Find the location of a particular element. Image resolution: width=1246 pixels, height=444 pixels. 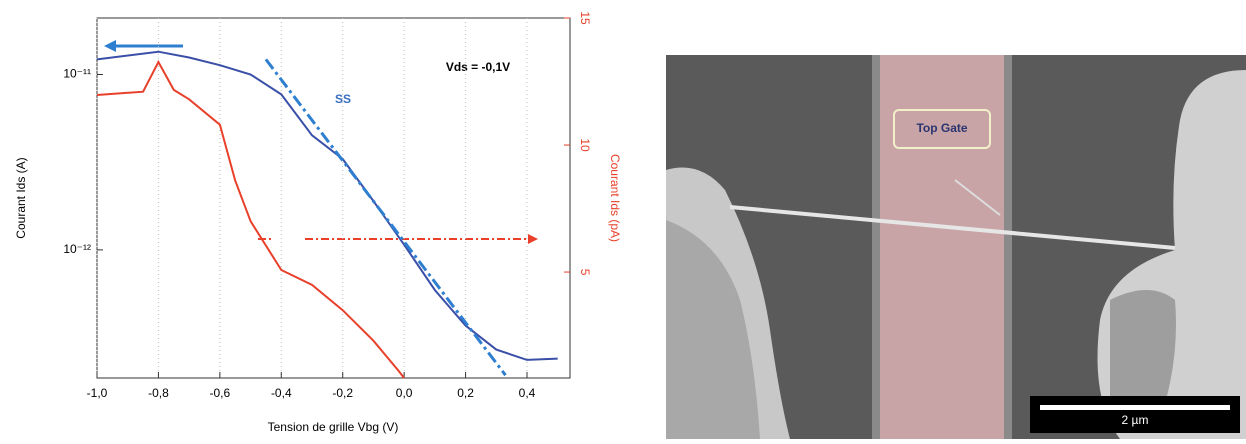

x-tick-label: -1,0 is located at coordinates (97, 393).